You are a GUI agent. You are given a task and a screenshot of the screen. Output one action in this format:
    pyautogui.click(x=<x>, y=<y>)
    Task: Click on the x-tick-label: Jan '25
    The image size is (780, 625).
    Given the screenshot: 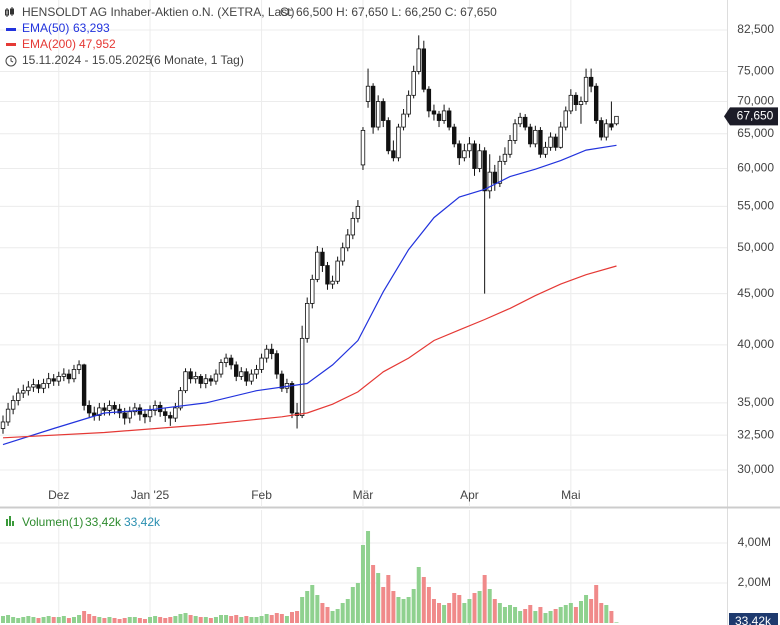 What is the action you would take?
    pyautogui.click(x=150, y=495)
    